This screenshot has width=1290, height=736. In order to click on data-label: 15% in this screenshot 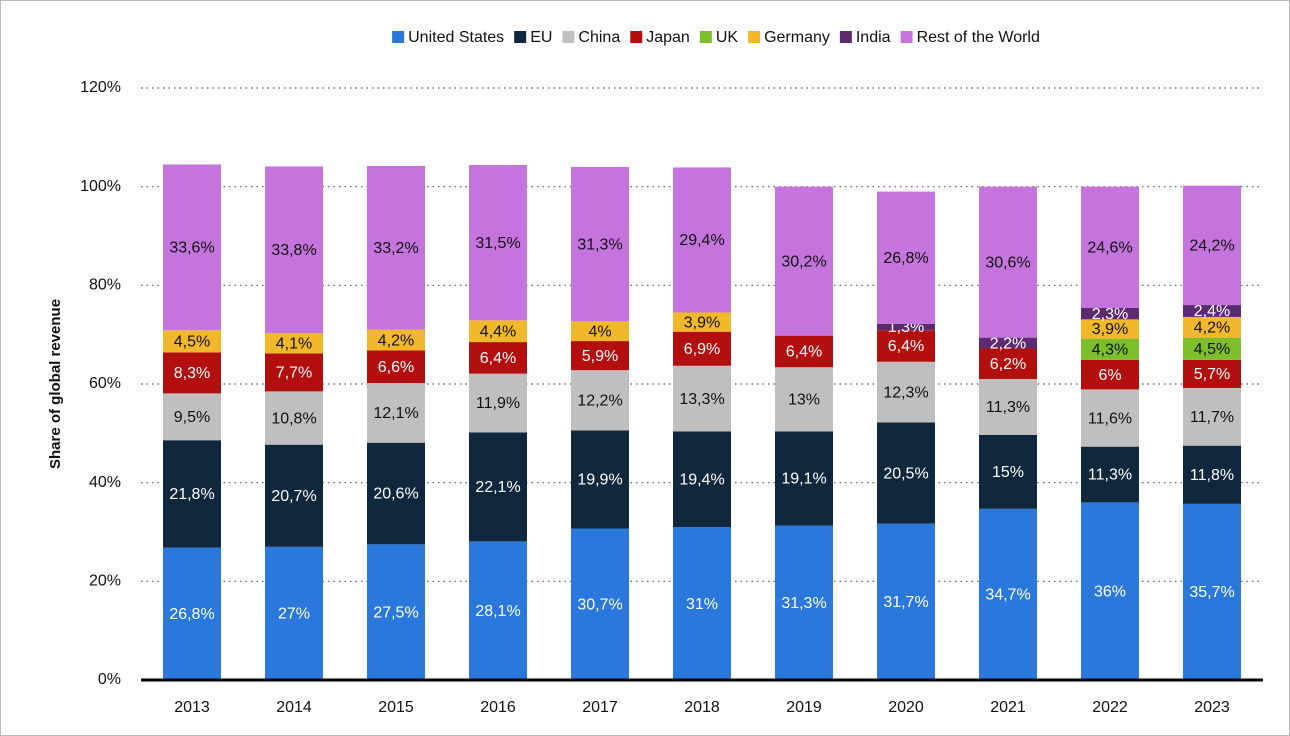, I will do `click(1008, 472)`.